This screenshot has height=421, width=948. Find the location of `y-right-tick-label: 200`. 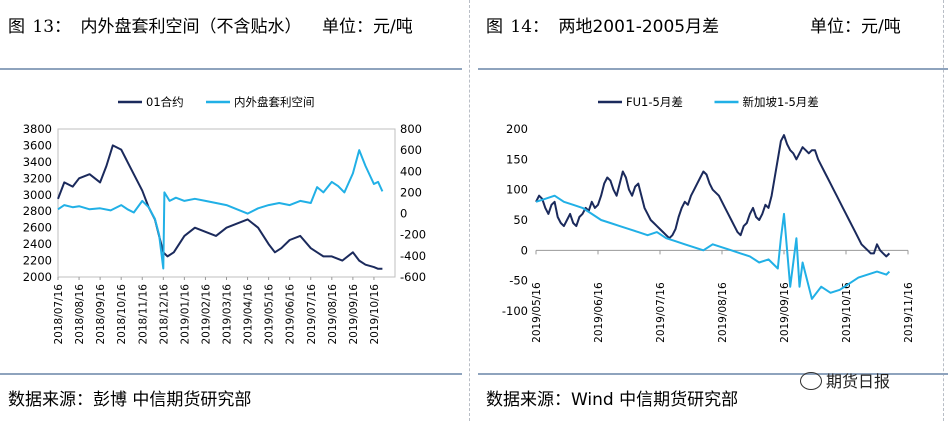

y-right-tick-label: 200 is located at coordinates (411, 192).